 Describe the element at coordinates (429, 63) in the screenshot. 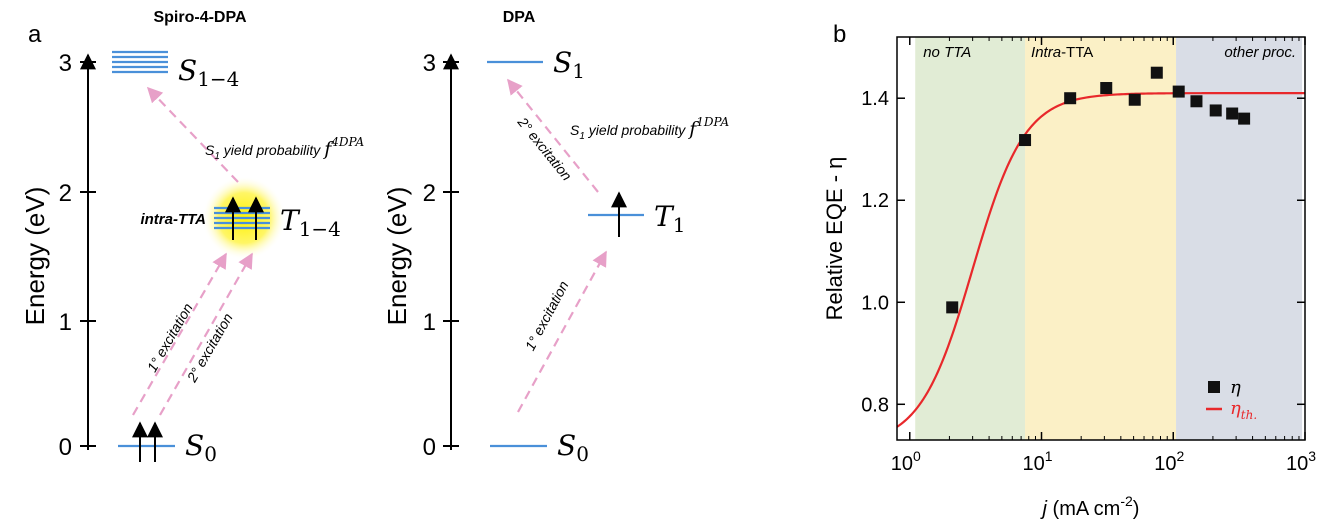

I see `right-tick-label-3: 3` at that location.